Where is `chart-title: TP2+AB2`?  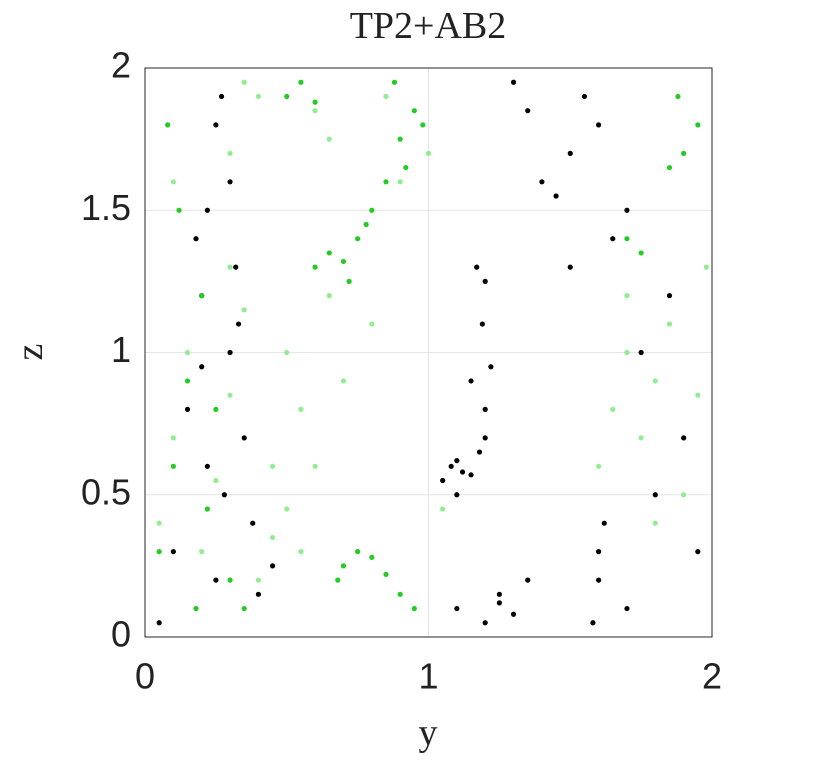 chart-title: TP2+AB2 is located at coordinates (428, 26).